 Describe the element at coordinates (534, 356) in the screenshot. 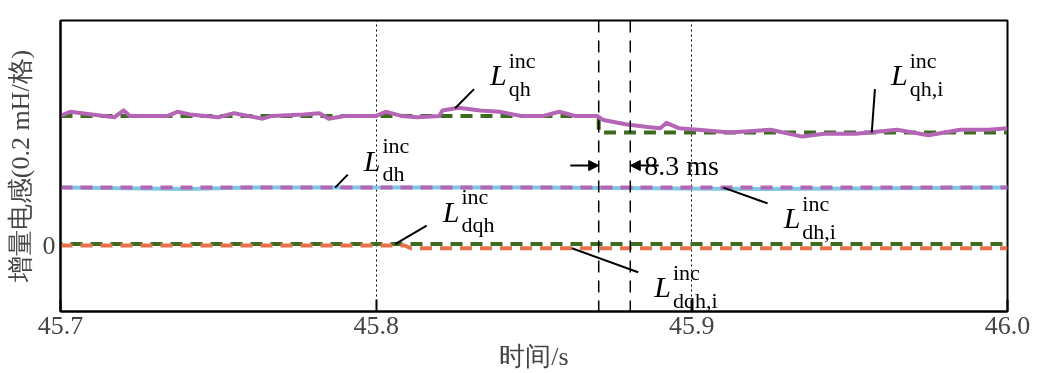

I see `x-axis-title: 时间/s` at that location.